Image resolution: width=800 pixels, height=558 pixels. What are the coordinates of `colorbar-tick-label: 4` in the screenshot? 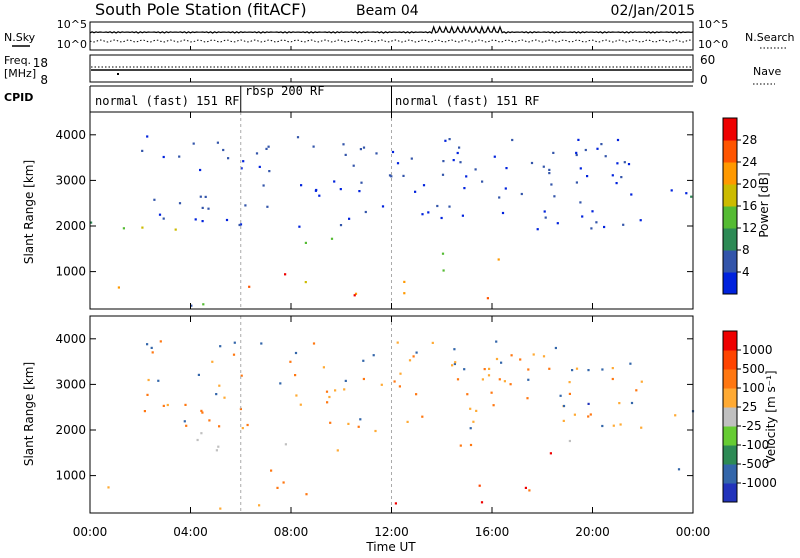 It's located at (746, 272).